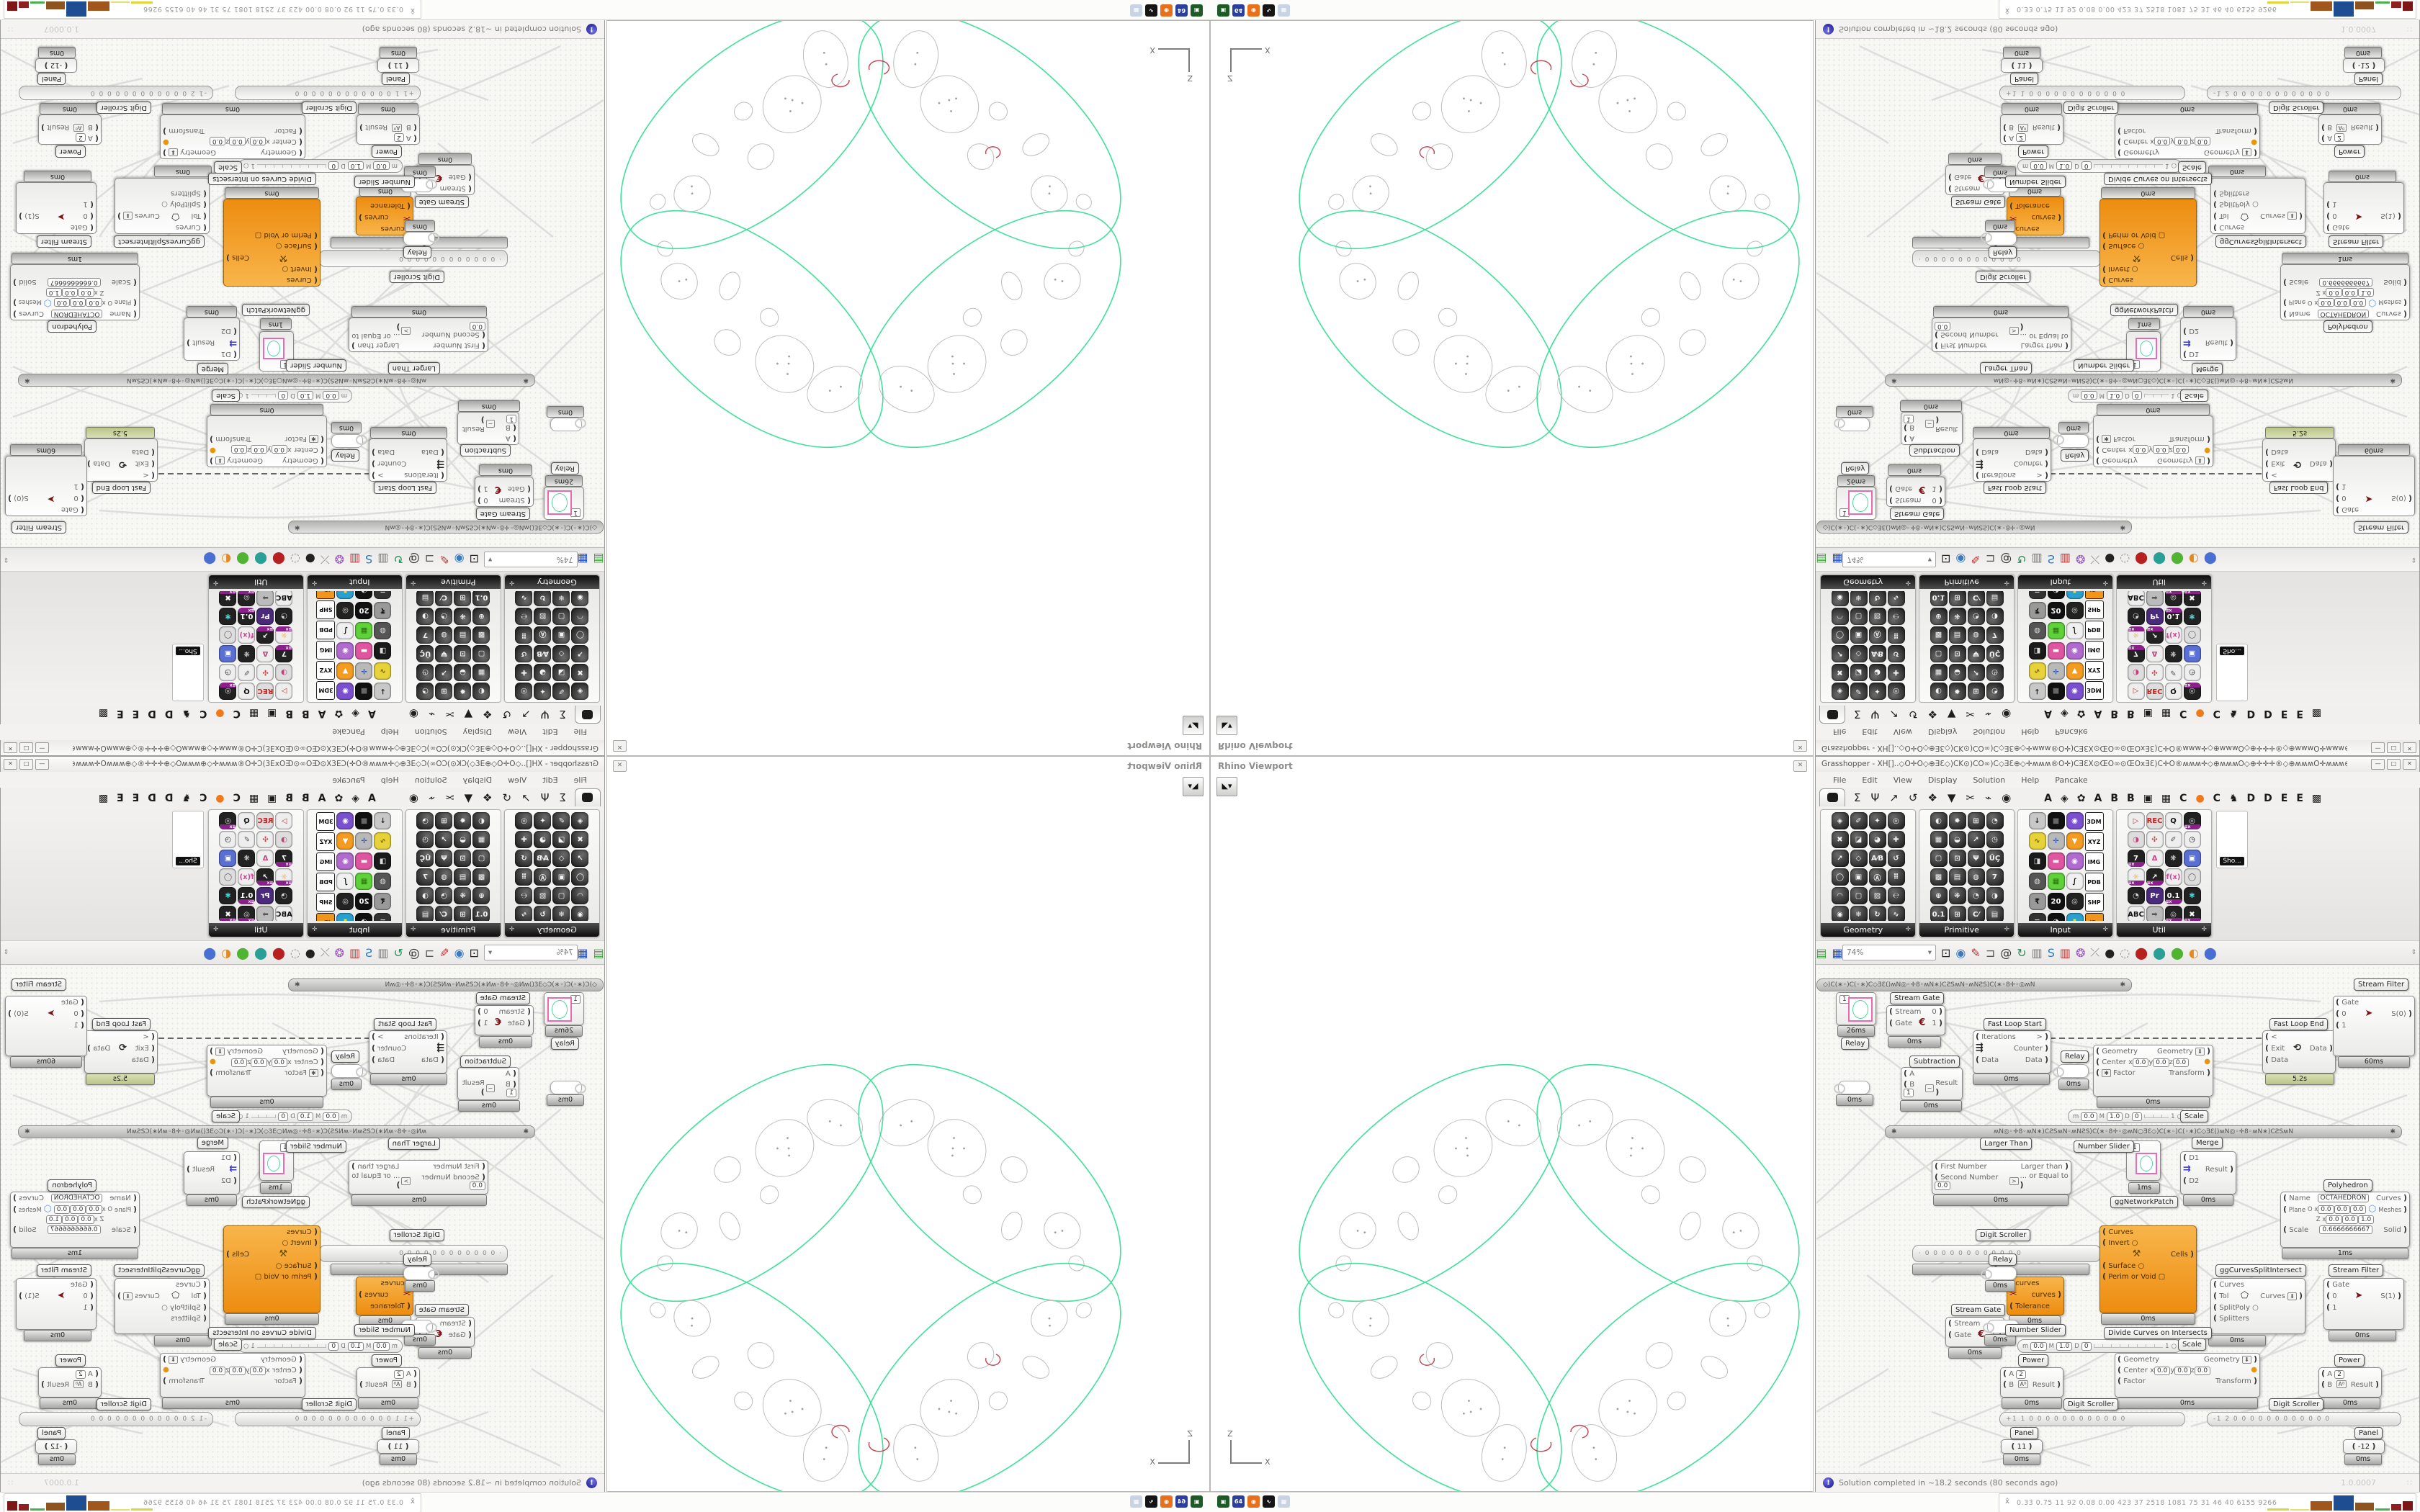  I want to click on icon-cell: Q, so click(2173, 691).